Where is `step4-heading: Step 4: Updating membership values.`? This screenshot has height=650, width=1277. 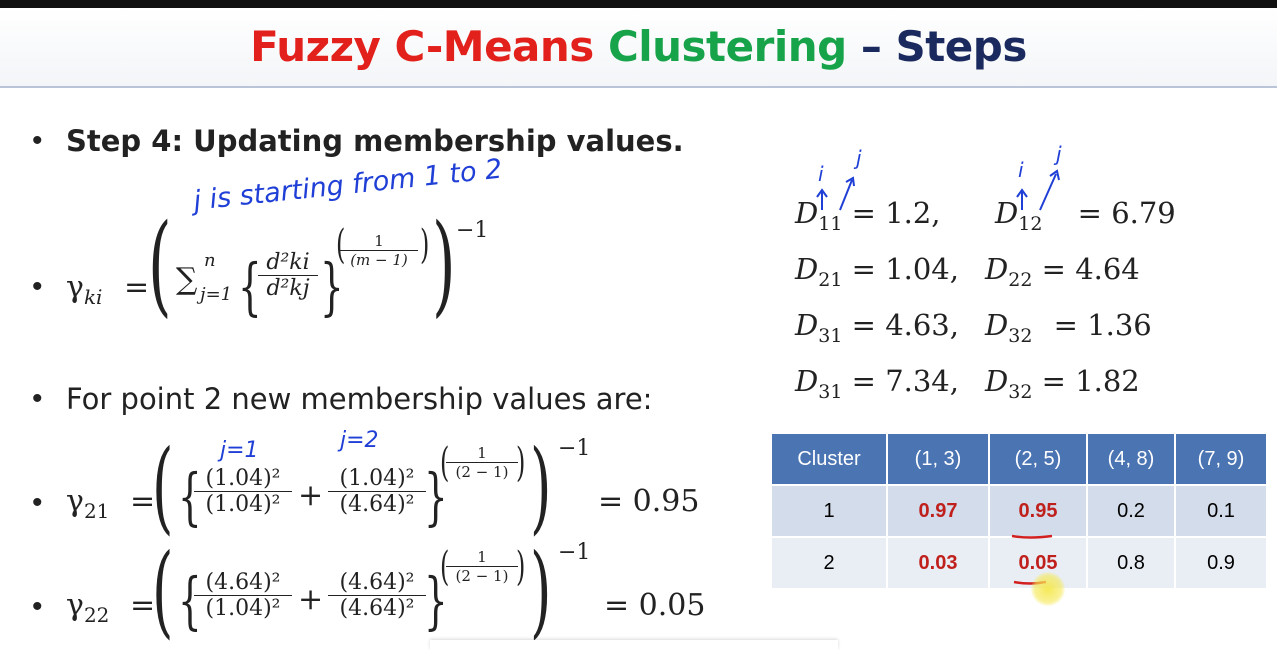 step4-heading: Step 4: Updating membership values. is located at coordinates (375, 141).